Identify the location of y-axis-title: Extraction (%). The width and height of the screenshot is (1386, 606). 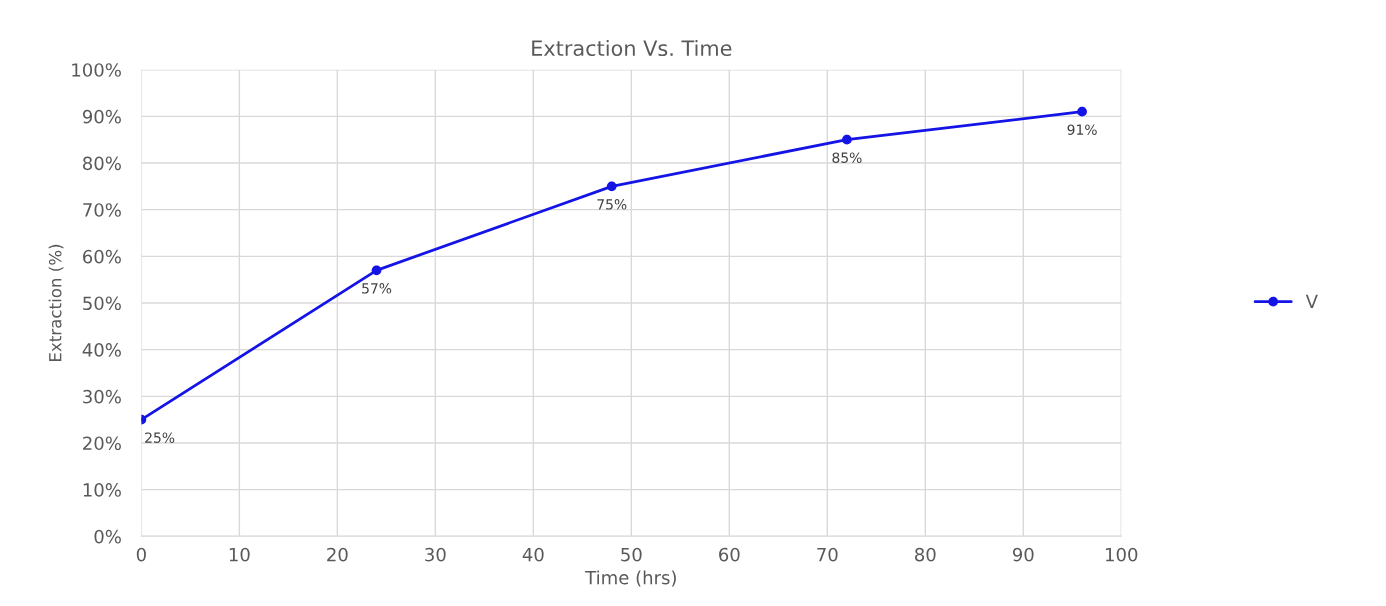
(56, 302).